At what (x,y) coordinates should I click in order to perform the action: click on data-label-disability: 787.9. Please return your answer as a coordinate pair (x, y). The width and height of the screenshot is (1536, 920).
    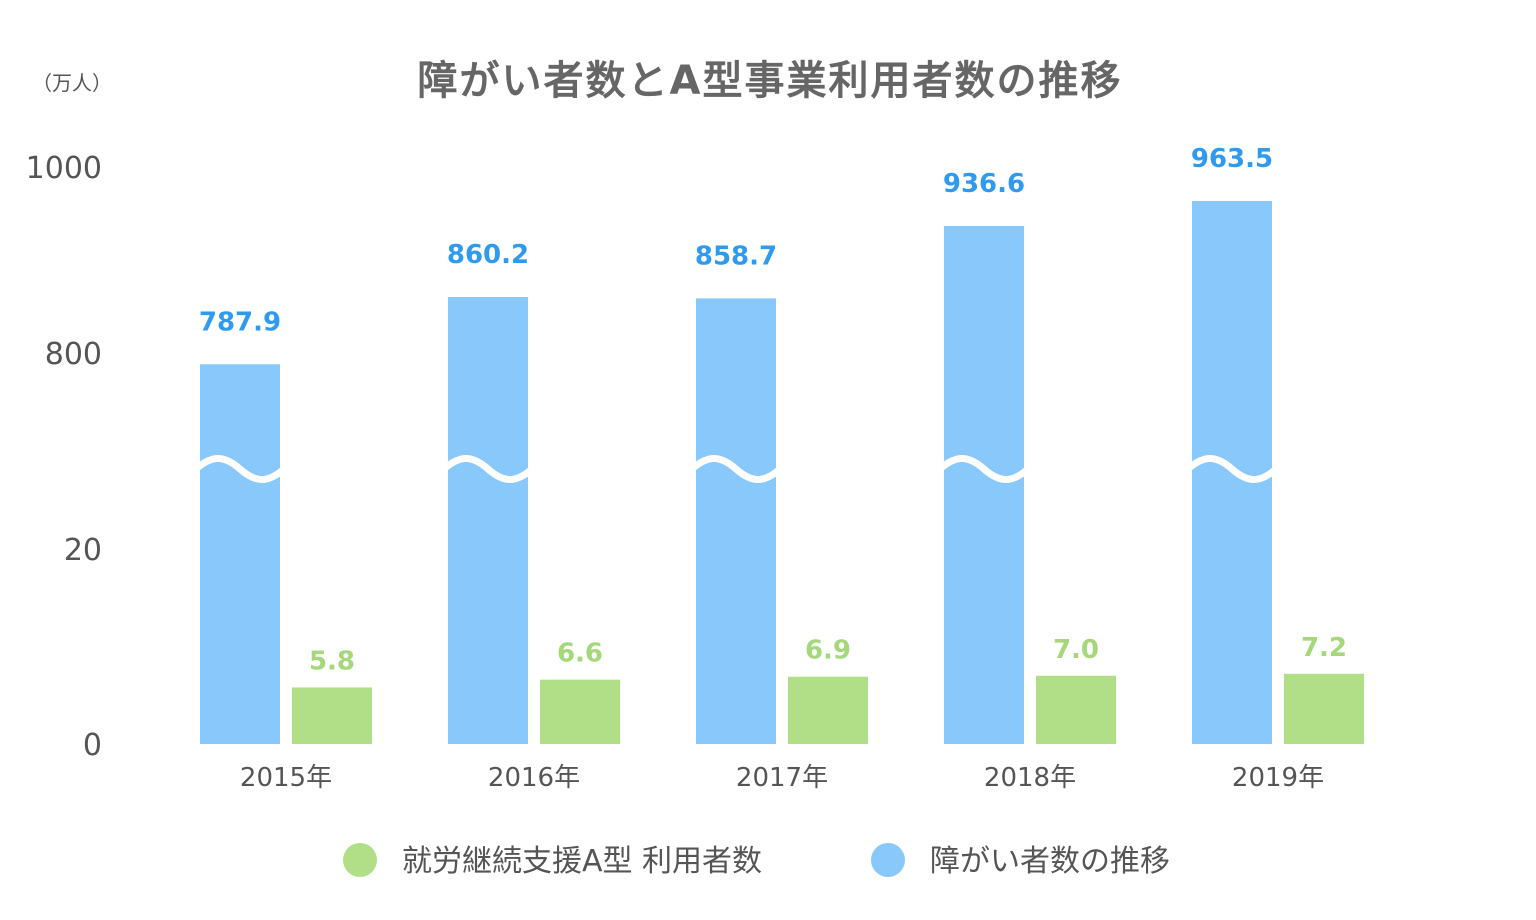
    Looking at the image, I should click on (240, 322).